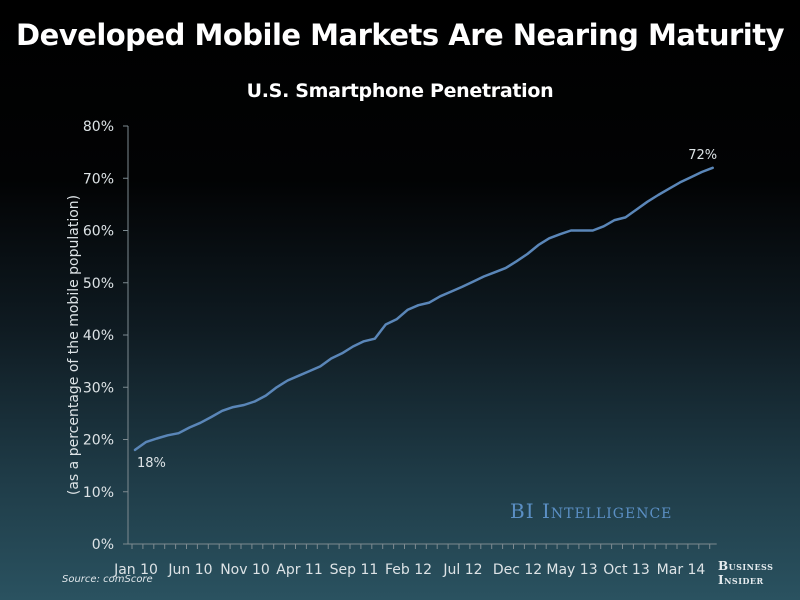 This screenshot has height=600, width=800. Describe the element at coordinates (626, 570) in the screenshot. I see `x-tick-label: Oct 13` at that location.